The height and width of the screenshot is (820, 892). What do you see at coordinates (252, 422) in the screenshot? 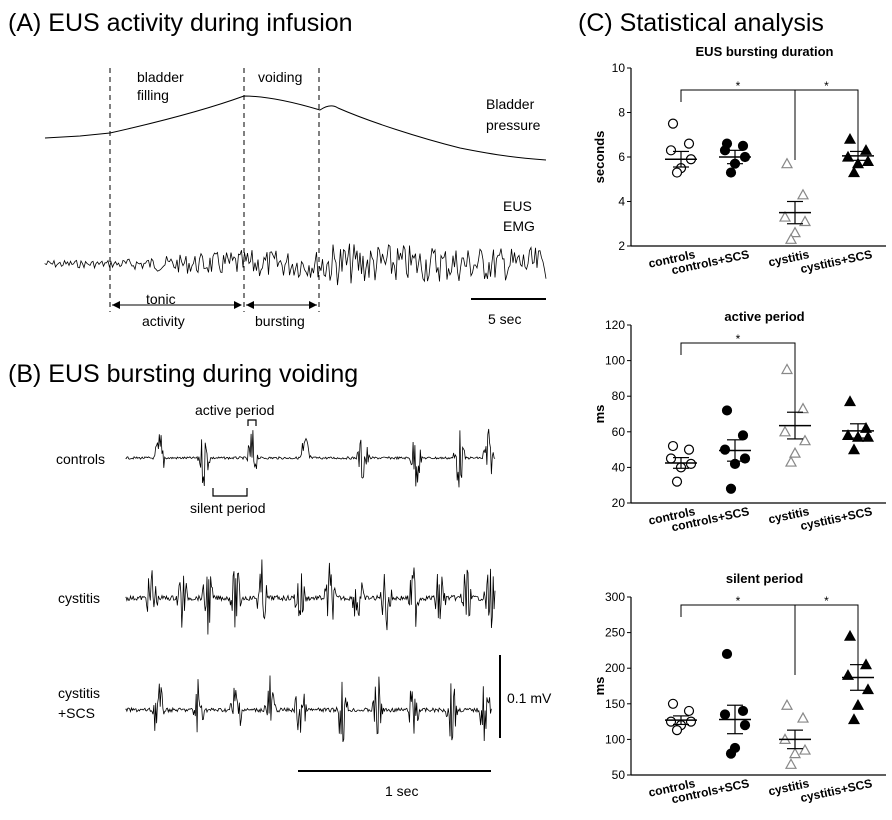
I see `active-period-bracket` at bounding box center [252, 422].